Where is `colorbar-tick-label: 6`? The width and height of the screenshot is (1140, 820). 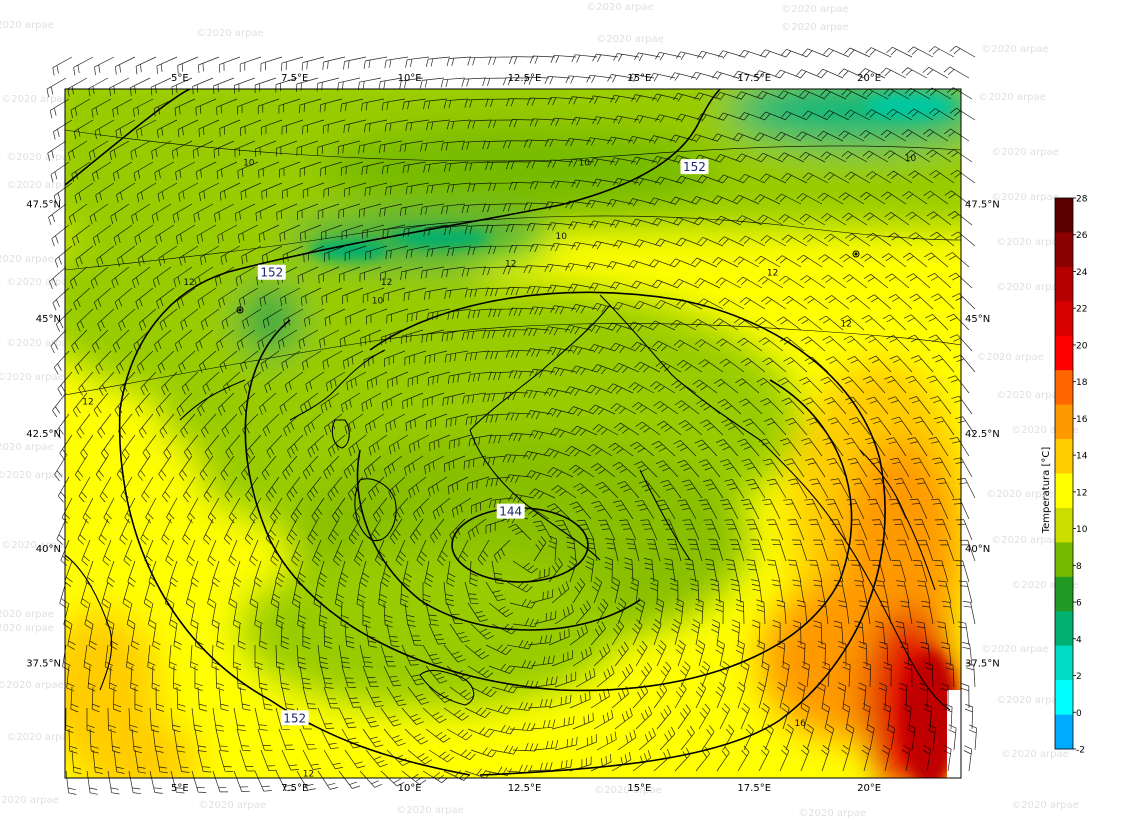
colorbar-tick-label: 6 is located at coordinates (1079, 604).